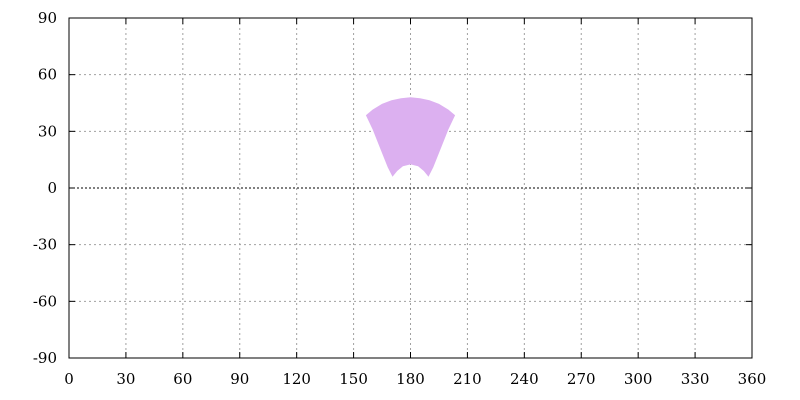  What do you see at coordinates (524, 379) in the screenshot?
I see `x-tick-label: 240` at bounding box center [524, 379].